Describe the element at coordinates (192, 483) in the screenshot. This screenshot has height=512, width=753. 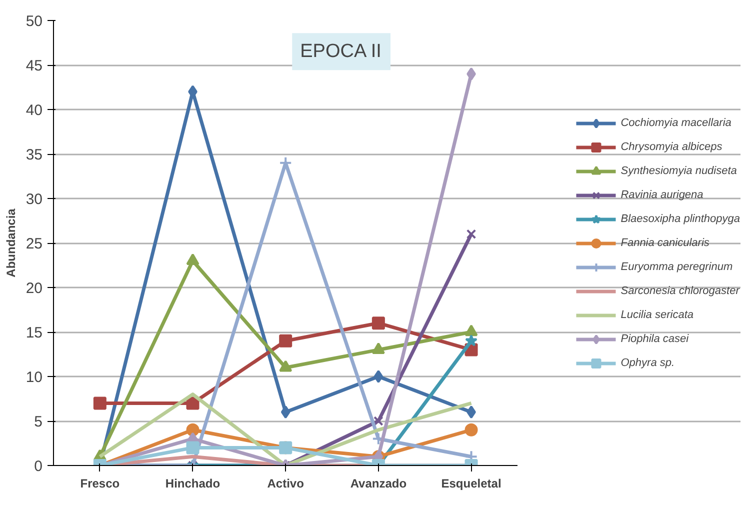
I see `x-tick-label: Hinchado` at that location.